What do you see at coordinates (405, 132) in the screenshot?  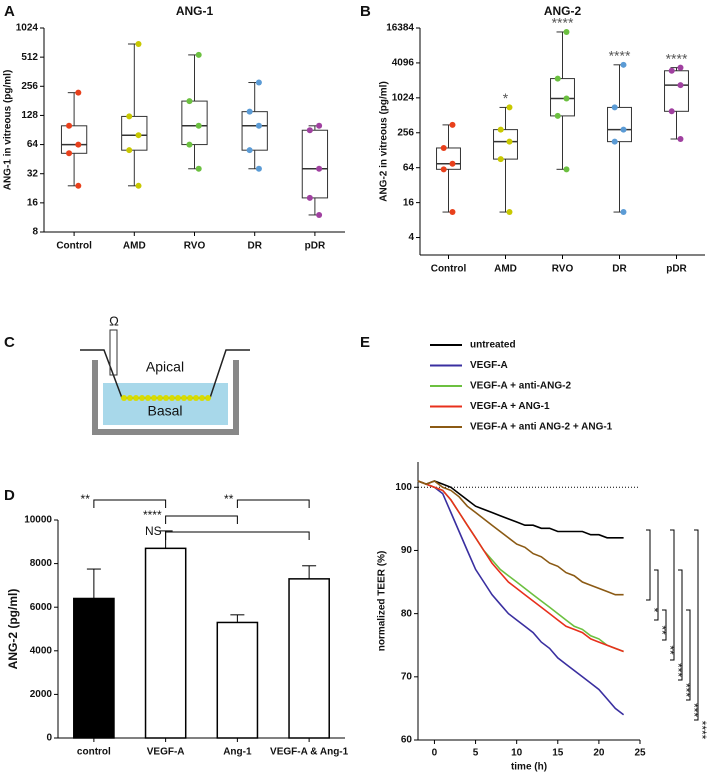 I see `y-tick-label: 256` at bounding box center [405, 132].